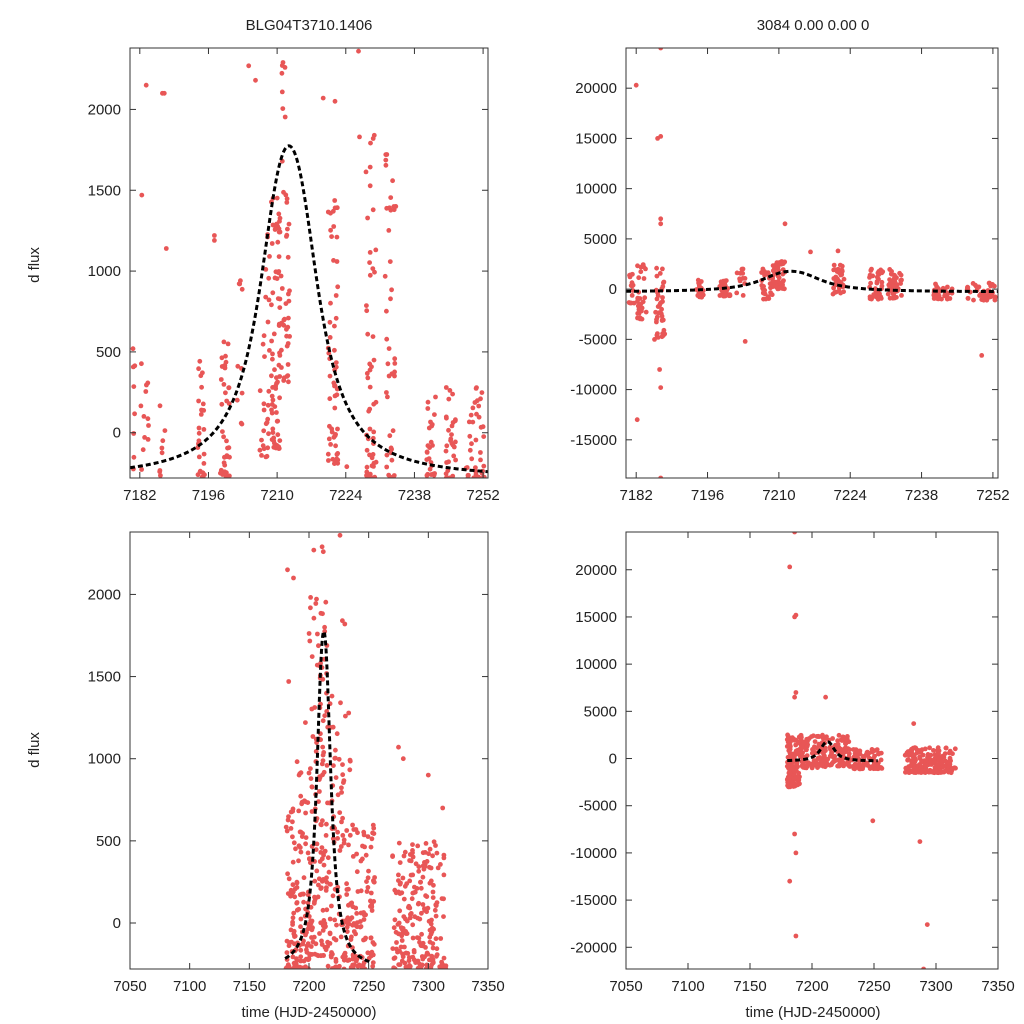  Describe the element at coordinates (613, 759) in the screenshot. I see `y-tick-label: 0` at that location.